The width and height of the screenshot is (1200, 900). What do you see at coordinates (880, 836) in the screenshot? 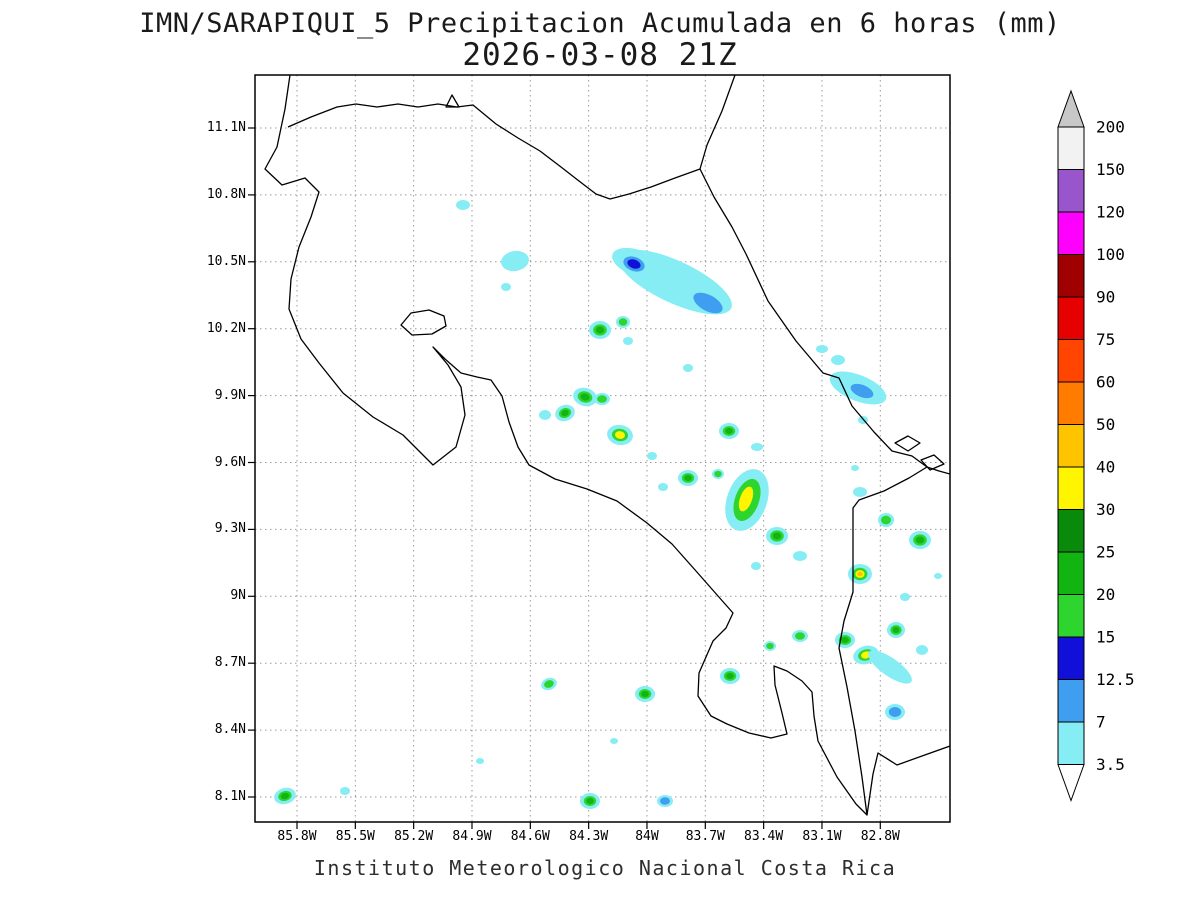
I see `x-axis-label: 82.8W` at bounding box center [880, 836].